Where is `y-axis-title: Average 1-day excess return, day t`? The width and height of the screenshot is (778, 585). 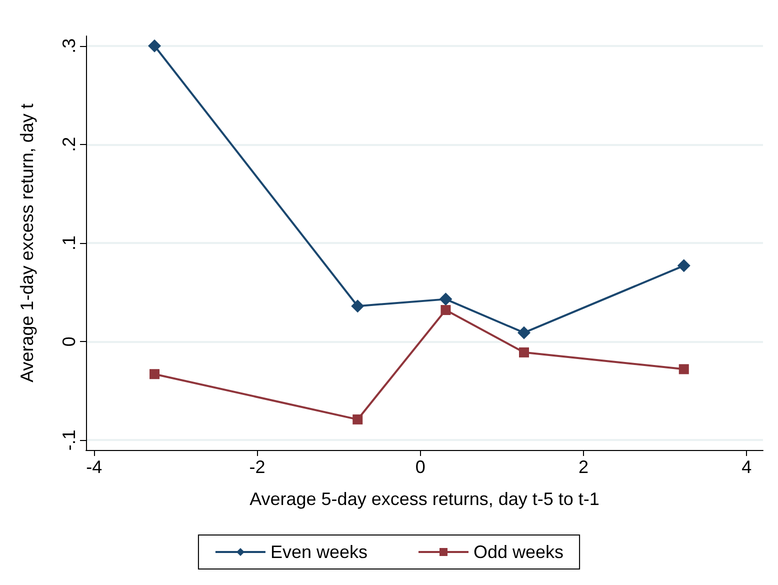 y-axis-title: Average 1-day excess return, day t is located at coordinates (27, 243).